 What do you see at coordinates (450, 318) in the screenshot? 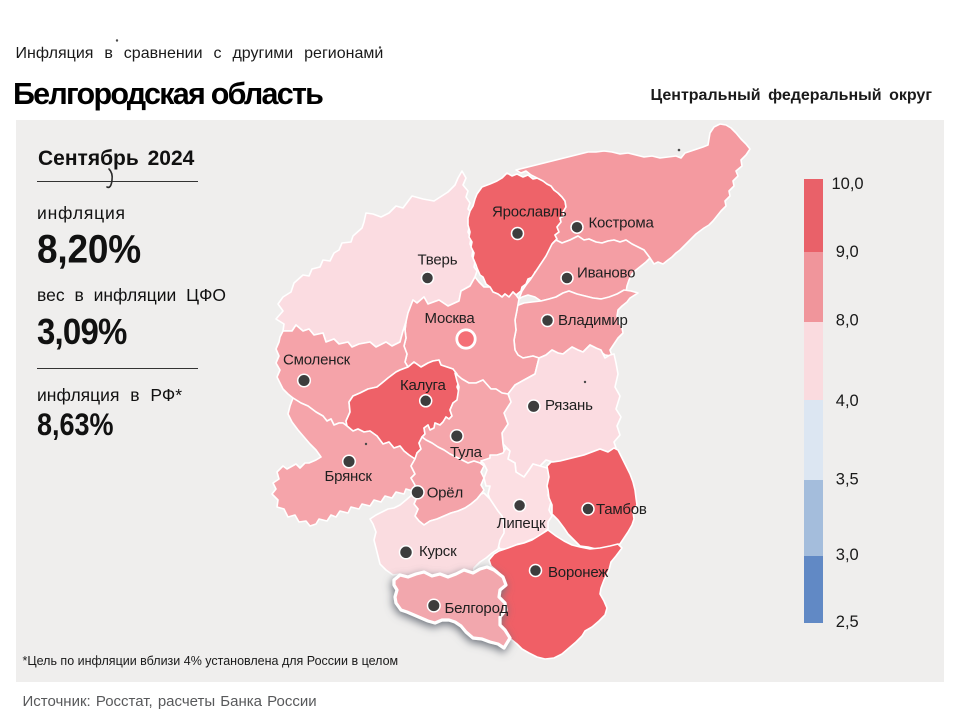
I see `svg-text: Москва` at bounding box center [450, 318].